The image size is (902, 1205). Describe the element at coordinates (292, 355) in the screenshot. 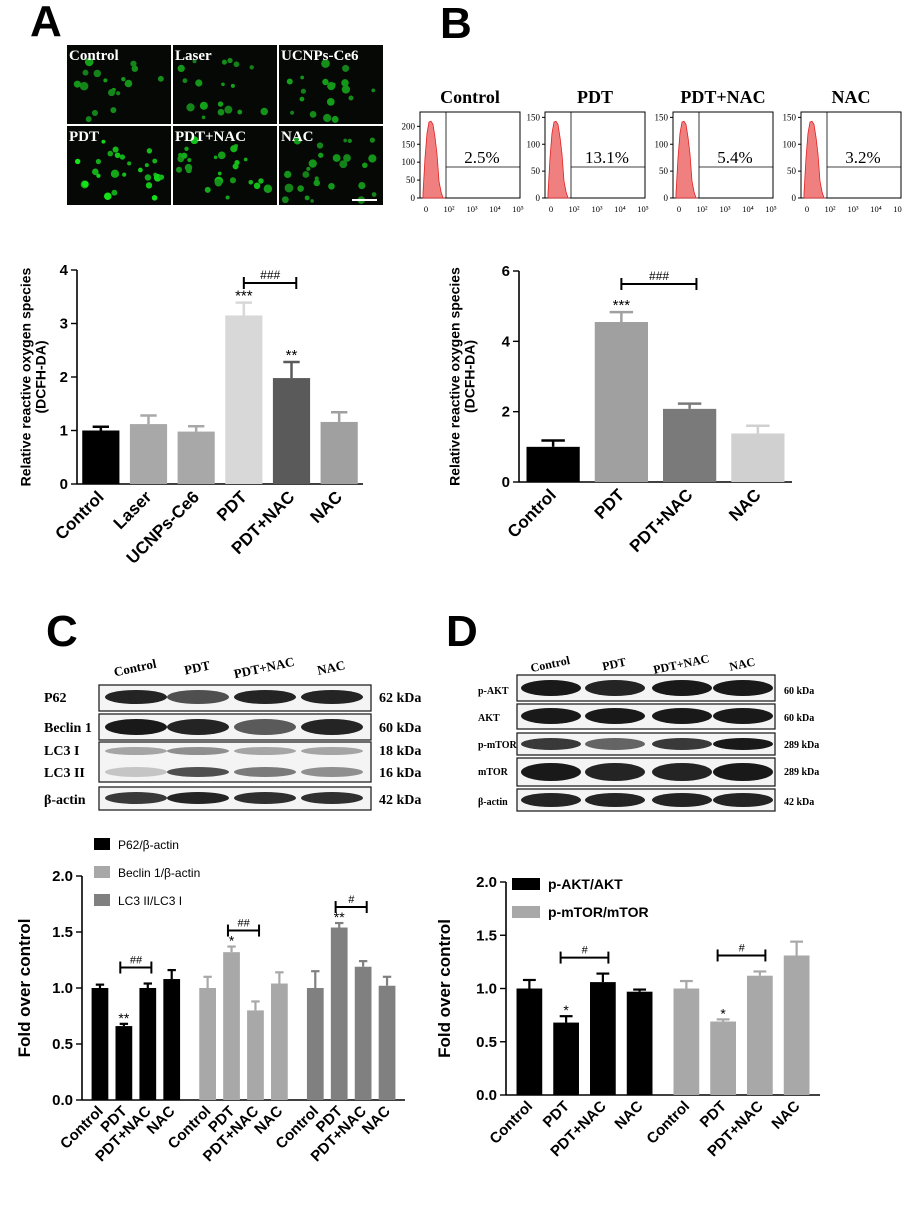

I see `significance-mark: **` at that location.